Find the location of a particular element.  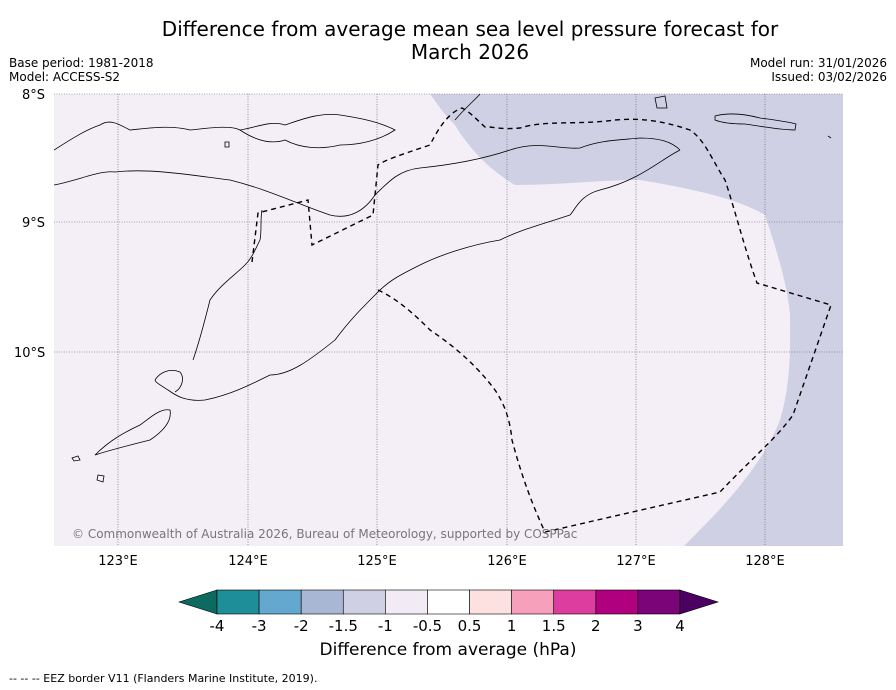

small-island-sw2 is located at coordinates (100, 478).